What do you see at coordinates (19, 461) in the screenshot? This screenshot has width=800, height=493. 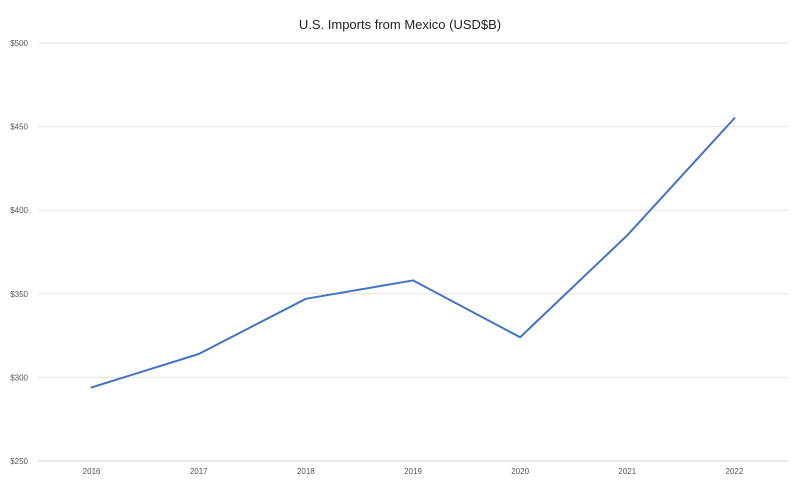 I see `y-tick-label: $250` at bounding box center [19, 461].